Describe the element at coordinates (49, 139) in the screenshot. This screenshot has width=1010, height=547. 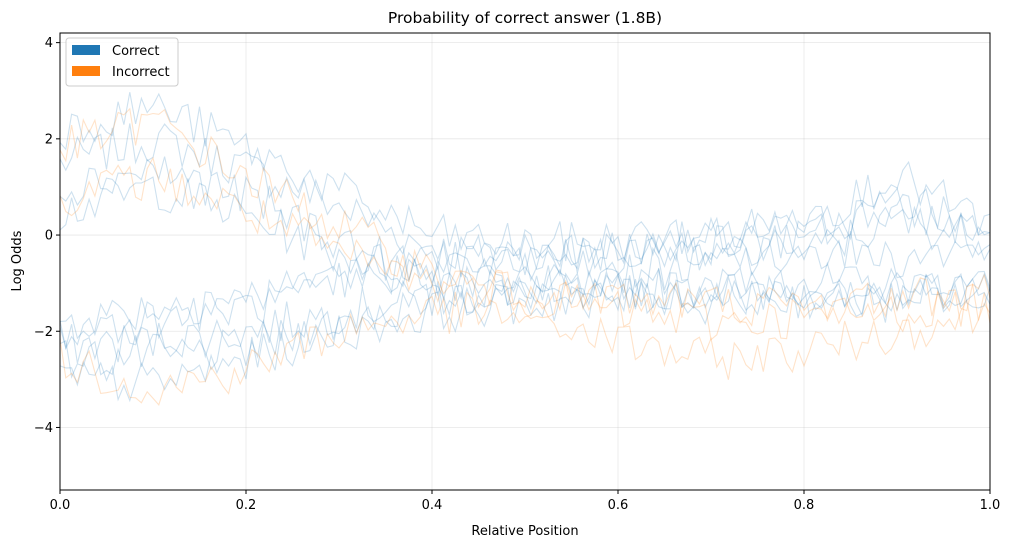
I see `y-tick-label: 2` at that location.